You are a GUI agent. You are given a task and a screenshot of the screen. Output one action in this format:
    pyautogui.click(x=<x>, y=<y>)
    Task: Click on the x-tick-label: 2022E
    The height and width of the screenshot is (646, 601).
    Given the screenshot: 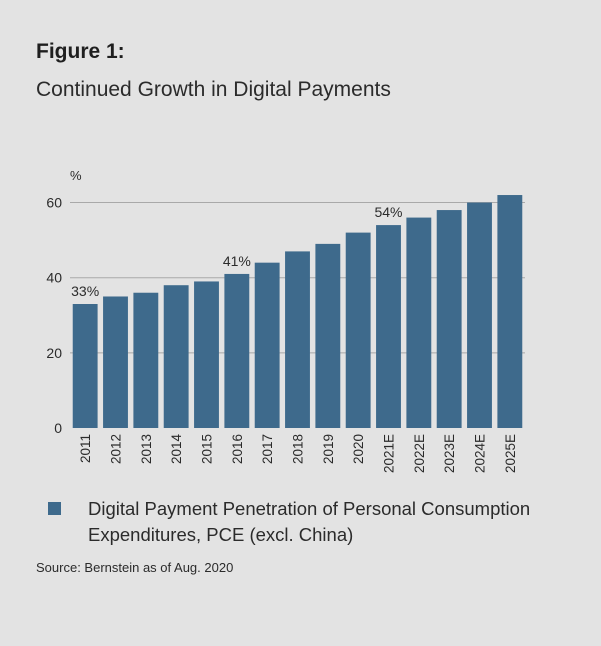 What is the action you would take?
    pyautogui.click(x=419, y=453)
    